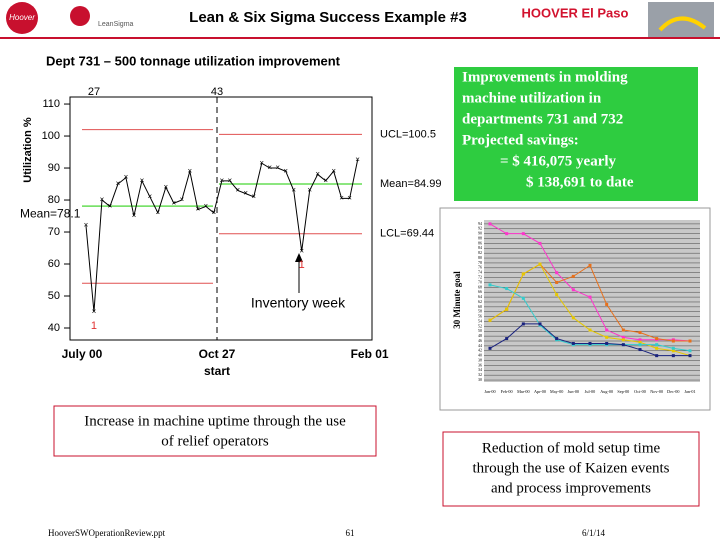 This screenshot has width=720, height=540. I want to click on y-tick-label: 54, so click(480, 320).